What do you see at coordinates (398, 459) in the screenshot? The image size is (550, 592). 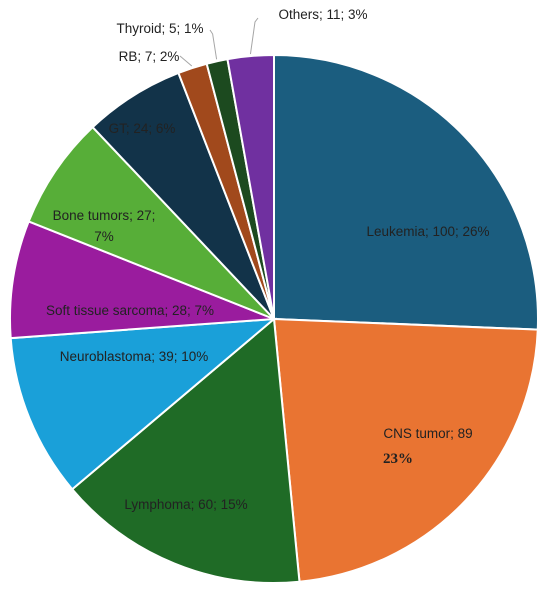 I see `slice-label-cns-tumor-percent: 23%` at bounding box center [398, 459].